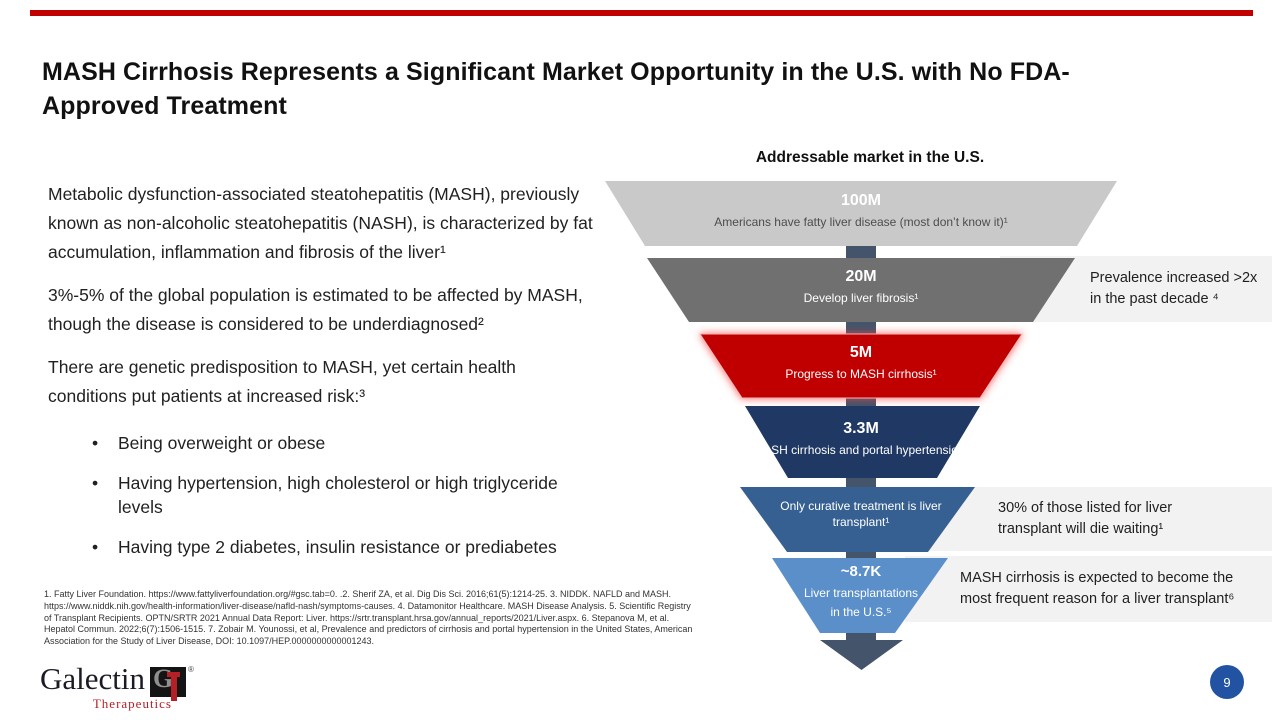  Describe the element at coordinates (168, 682) in the screenshot. I see `galectin-monogram-icon: G` at that location.